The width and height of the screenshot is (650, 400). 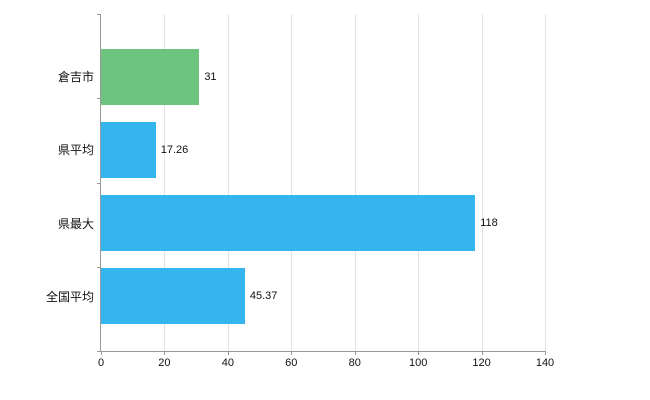 What do you see at coordinates (301, 76) in the screenshot?
I see `bar-row: 倉吉市 31` at bounding box center [301, 76].